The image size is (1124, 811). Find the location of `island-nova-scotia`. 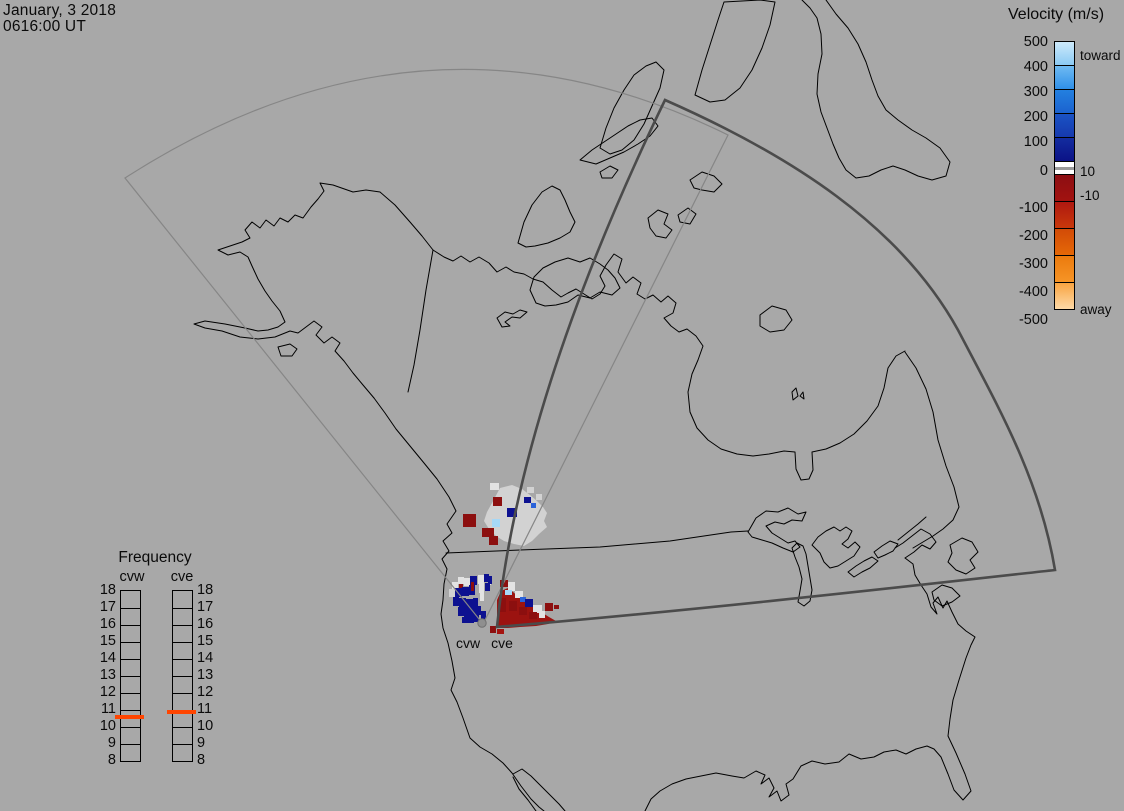

island-nova-scotia is located at coordinates (946, 595).